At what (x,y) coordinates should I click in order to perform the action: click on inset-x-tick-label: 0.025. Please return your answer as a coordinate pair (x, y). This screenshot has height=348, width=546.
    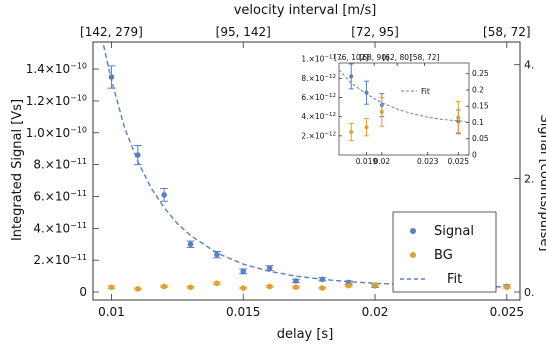
    Looking at the image, I should click on (459, 161).